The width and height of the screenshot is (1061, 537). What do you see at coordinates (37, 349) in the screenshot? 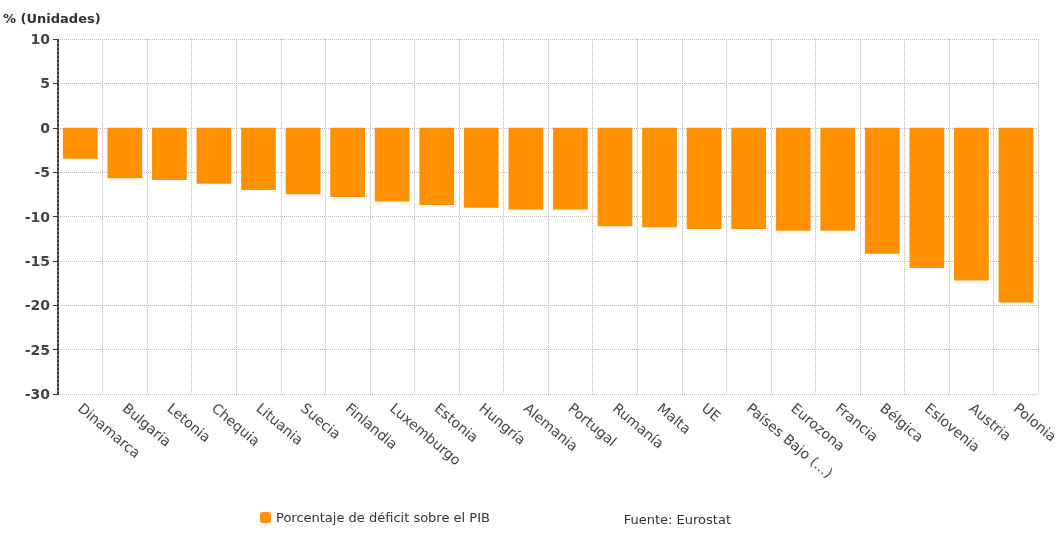
I see `y-tick-label: -25` at bounding box center [37, 349].